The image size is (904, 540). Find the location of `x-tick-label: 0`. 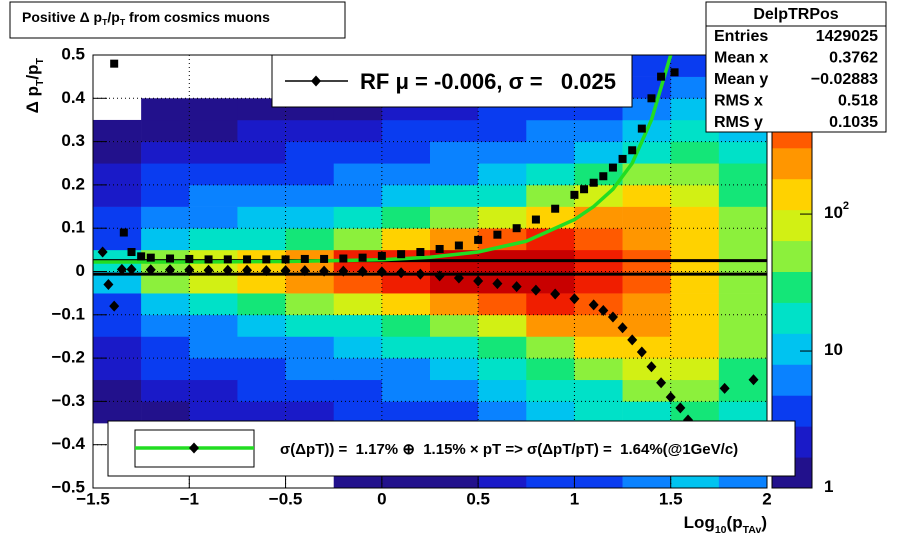

x-tick-label: 0 is located at coordinates (381, 498).